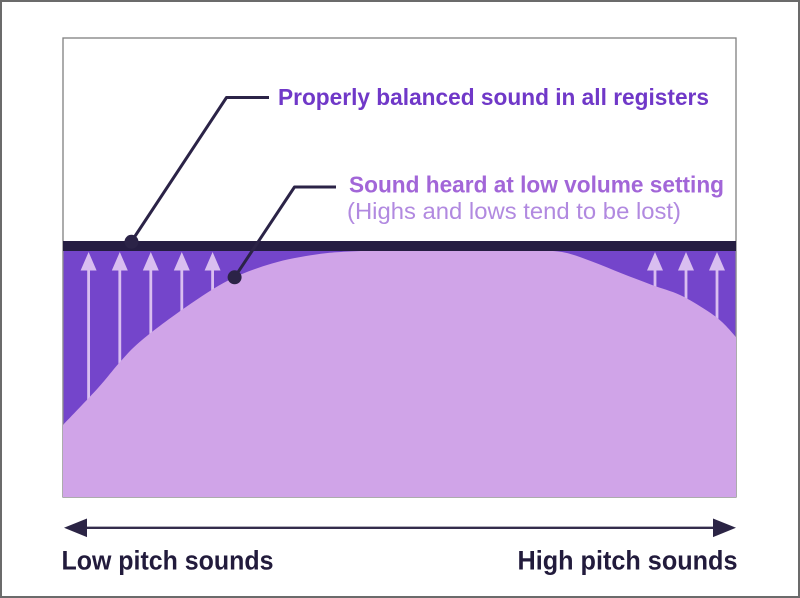  I want to click on svg-text: High pitch sounds, so click(628, 560).